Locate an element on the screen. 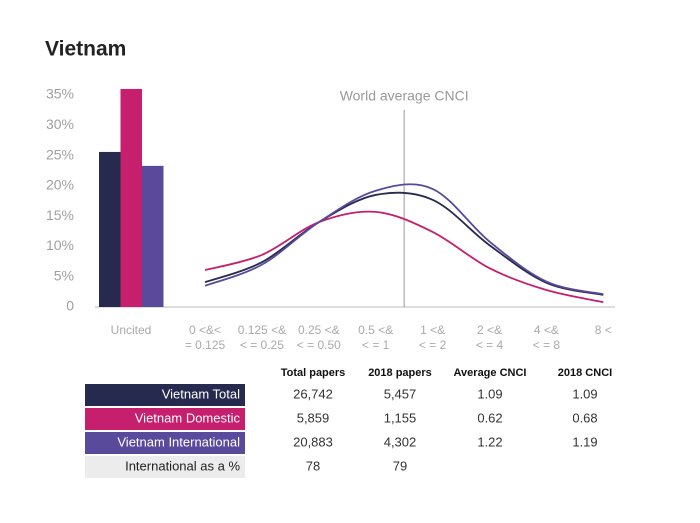 The image size is (700, 523). table-header: 2018 CNCI is located at coordinates (585, 373).